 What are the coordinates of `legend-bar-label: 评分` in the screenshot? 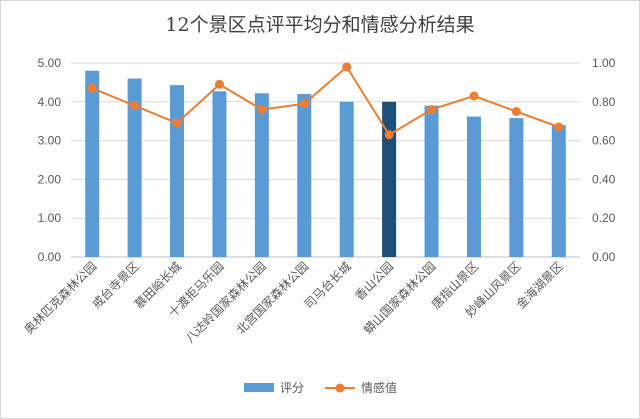 It's located at (292, 388).